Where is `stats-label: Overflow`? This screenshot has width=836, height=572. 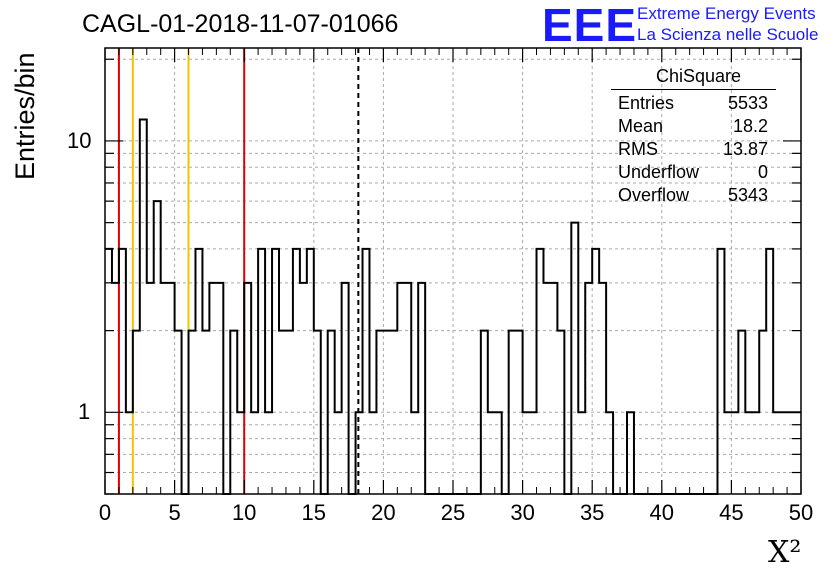 stats-label: Overflow is located at coordinates (654, 195).